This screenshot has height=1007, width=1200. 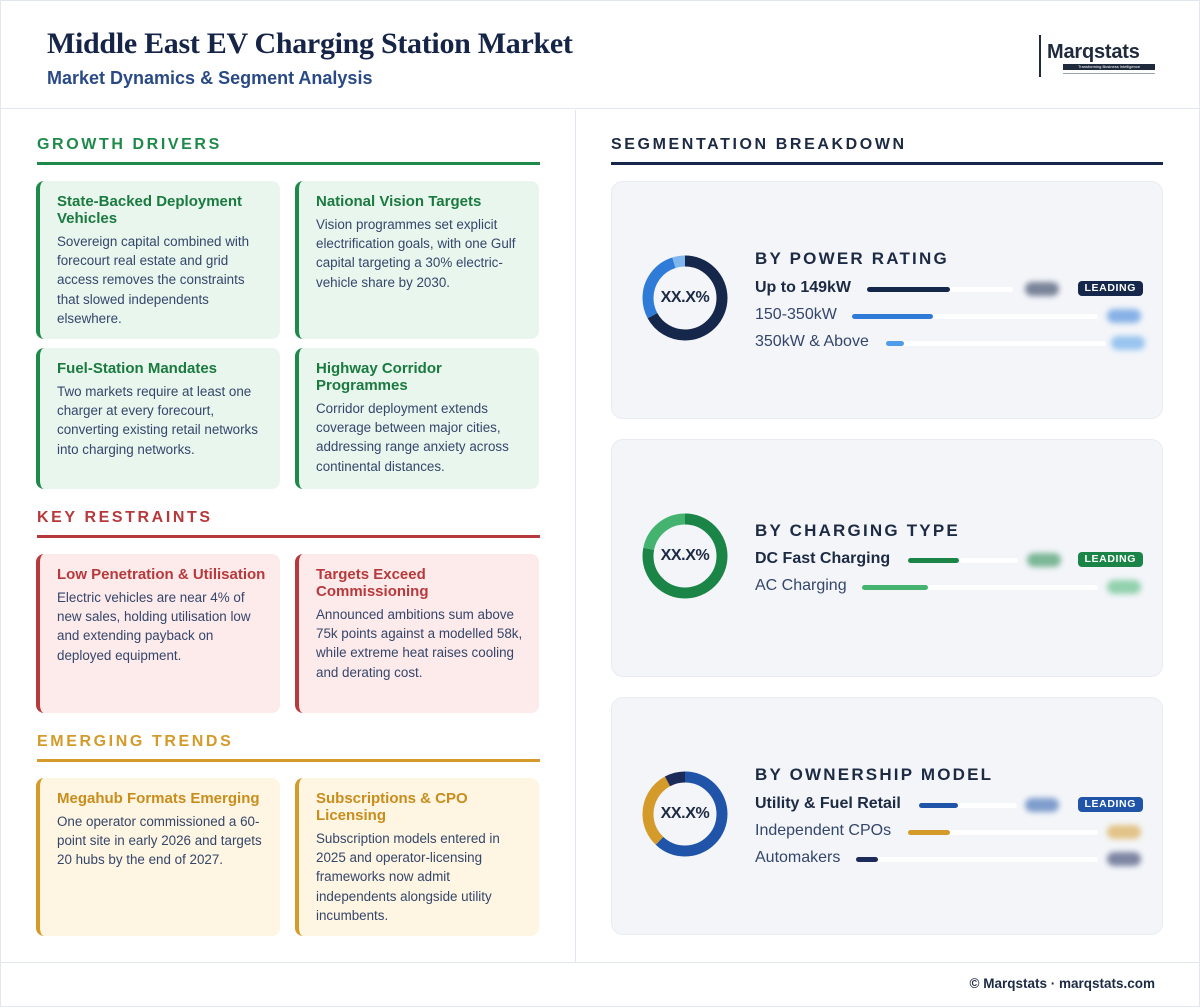 I want to click on segment-row: AC Charging, so click(x=949, y=587).